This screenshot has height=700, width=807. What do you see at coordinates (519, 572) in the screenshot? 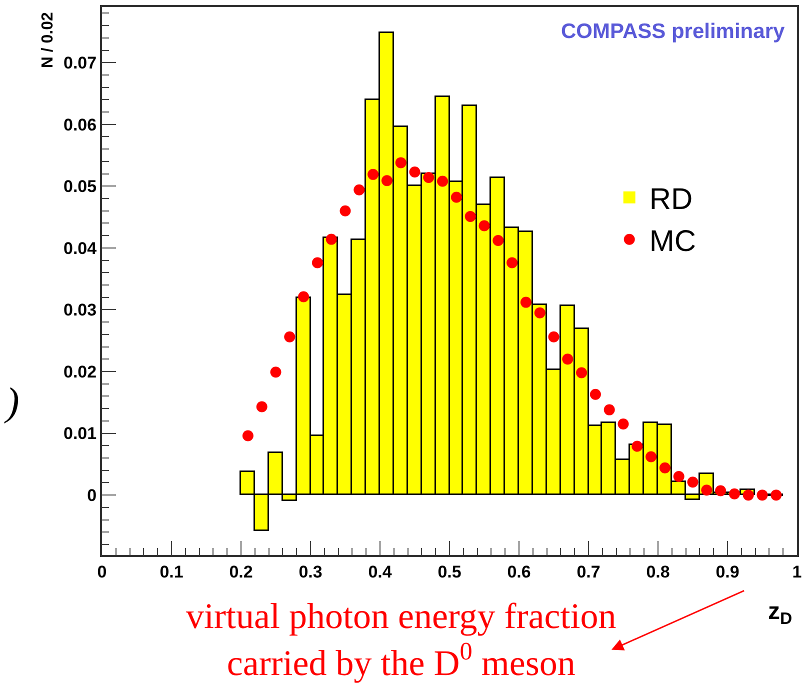
I see `x-tick-label: 0.6` at bounding box center [519, 572].